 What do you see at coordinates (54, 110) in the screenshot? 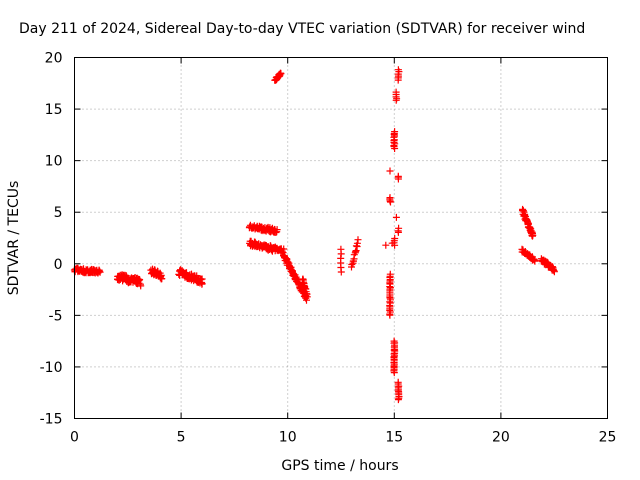
I see `y-tick-label: 15` at bounding box center [54, 110].